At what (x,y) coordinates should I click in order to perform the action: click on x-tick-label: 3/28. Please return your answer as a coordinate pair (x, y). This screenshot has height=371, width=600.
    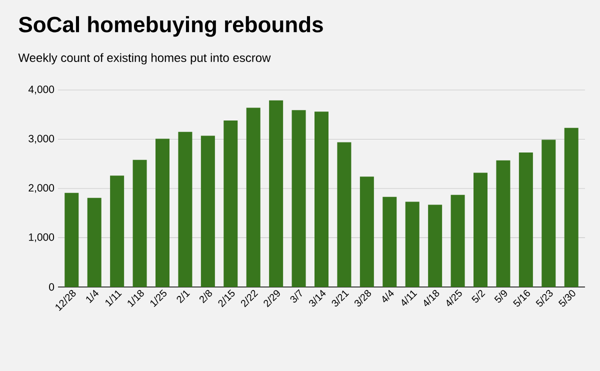
    Looking at the image, I should click on (363, 298).